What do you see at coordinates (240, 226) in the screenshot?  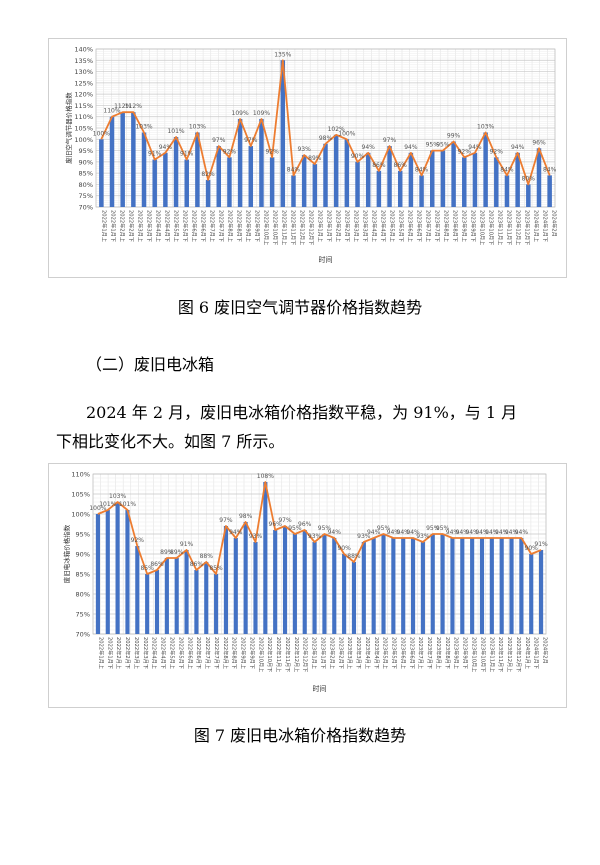 I see `x-tick-label: 2022年8月下` at bounding box center [240, 226].